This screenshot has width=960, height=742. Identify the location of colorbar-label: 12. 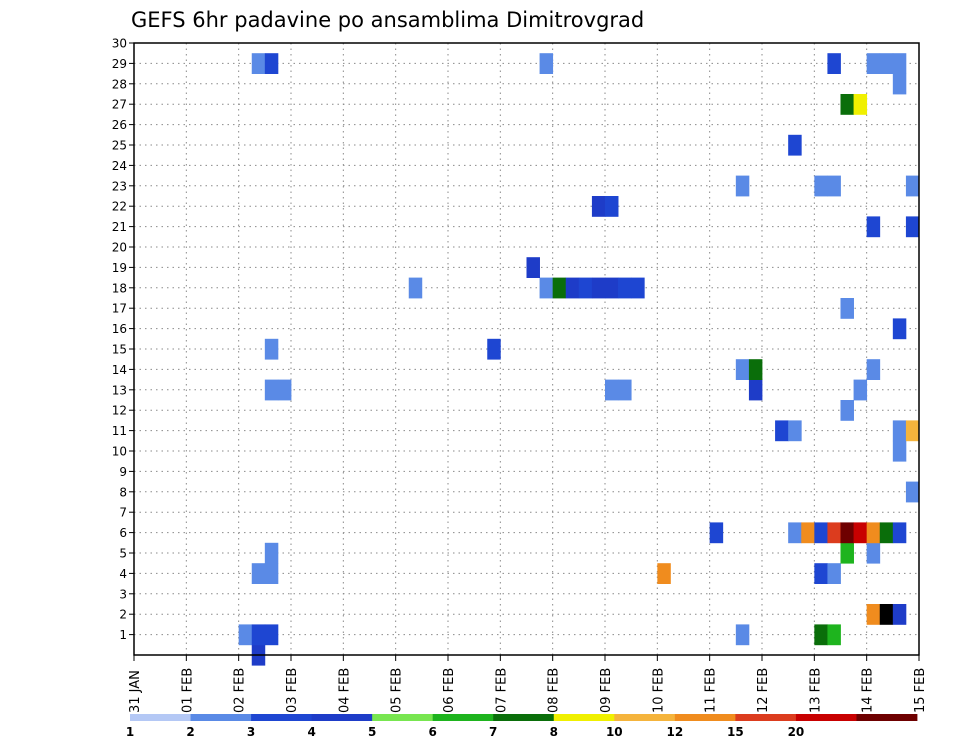
(674, 732).